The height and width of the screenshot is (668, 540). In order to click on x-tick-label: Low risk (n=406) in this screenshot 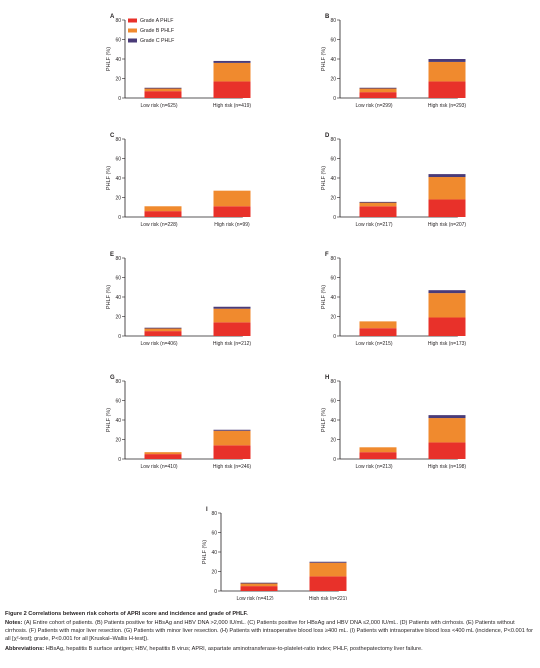, I will do `click(158, 344)`.